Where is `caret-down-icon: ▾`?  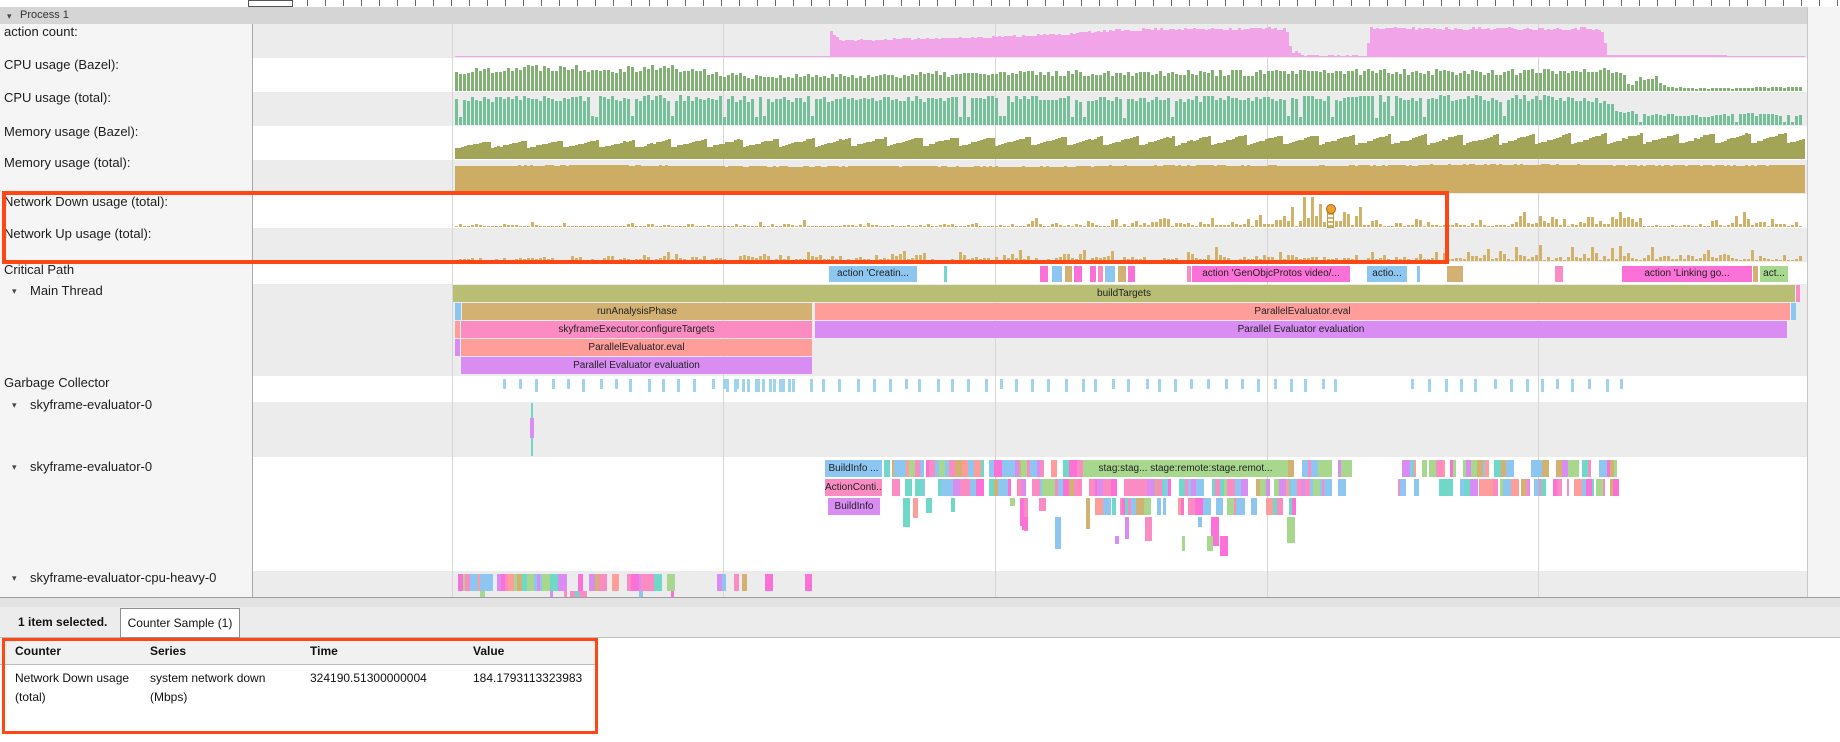
caret-down-icon: ▾ is located at coordinates (14, 291).